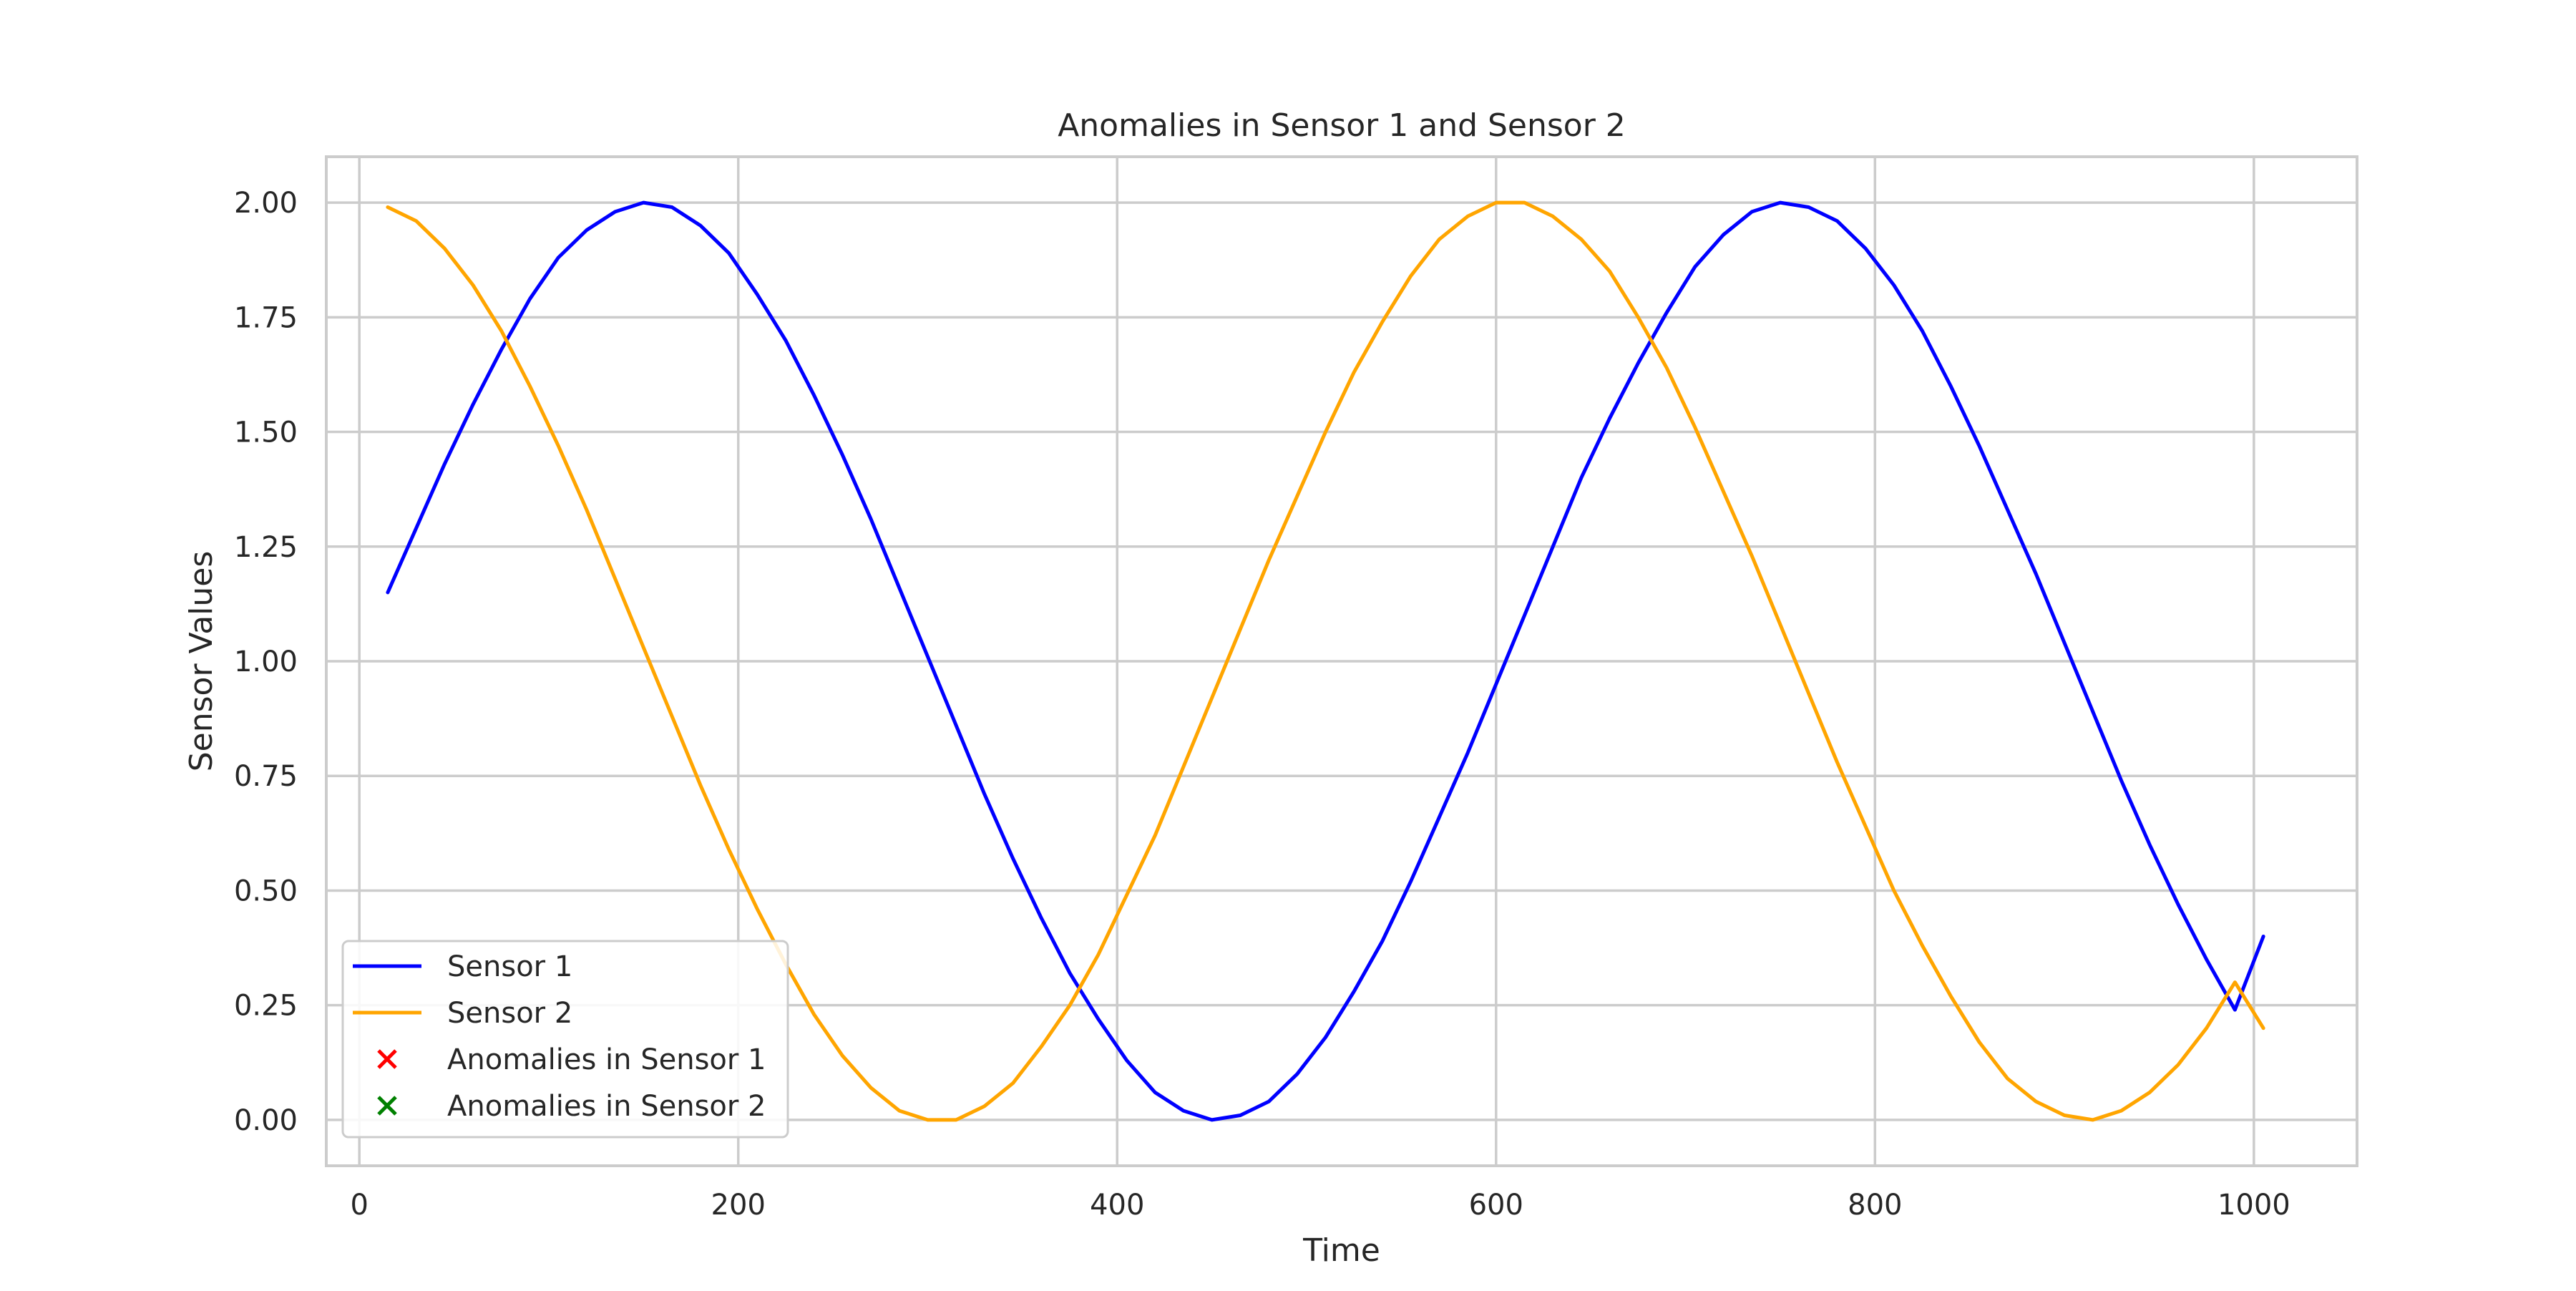 Image resolution: width=2576 pixels, height=1291 pixels. I want to click on legend-entry: Sensor 1, so click(462, 966).